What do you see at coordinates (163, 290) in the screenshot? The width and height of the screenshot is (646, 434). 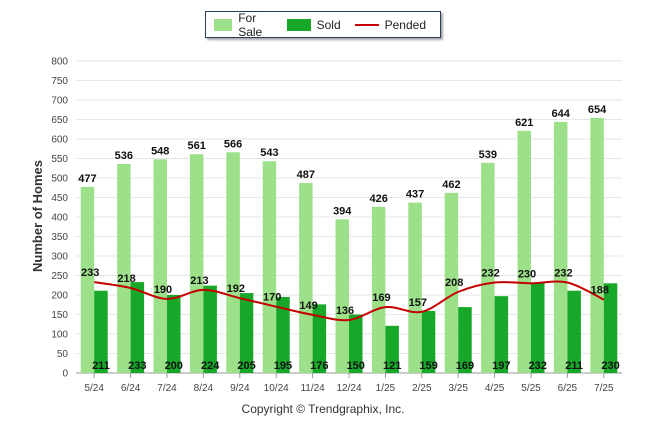 I see `label-pended: 190` at bounding box center [163, 290].